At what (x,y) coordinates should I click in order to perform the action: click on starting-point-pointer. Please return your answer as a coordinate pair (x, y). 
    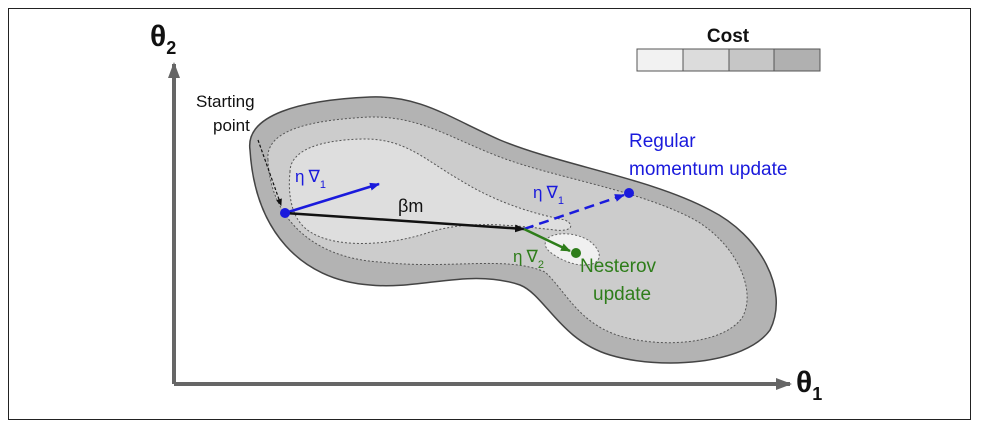
    Looking at the image, I should click on (269, 172).